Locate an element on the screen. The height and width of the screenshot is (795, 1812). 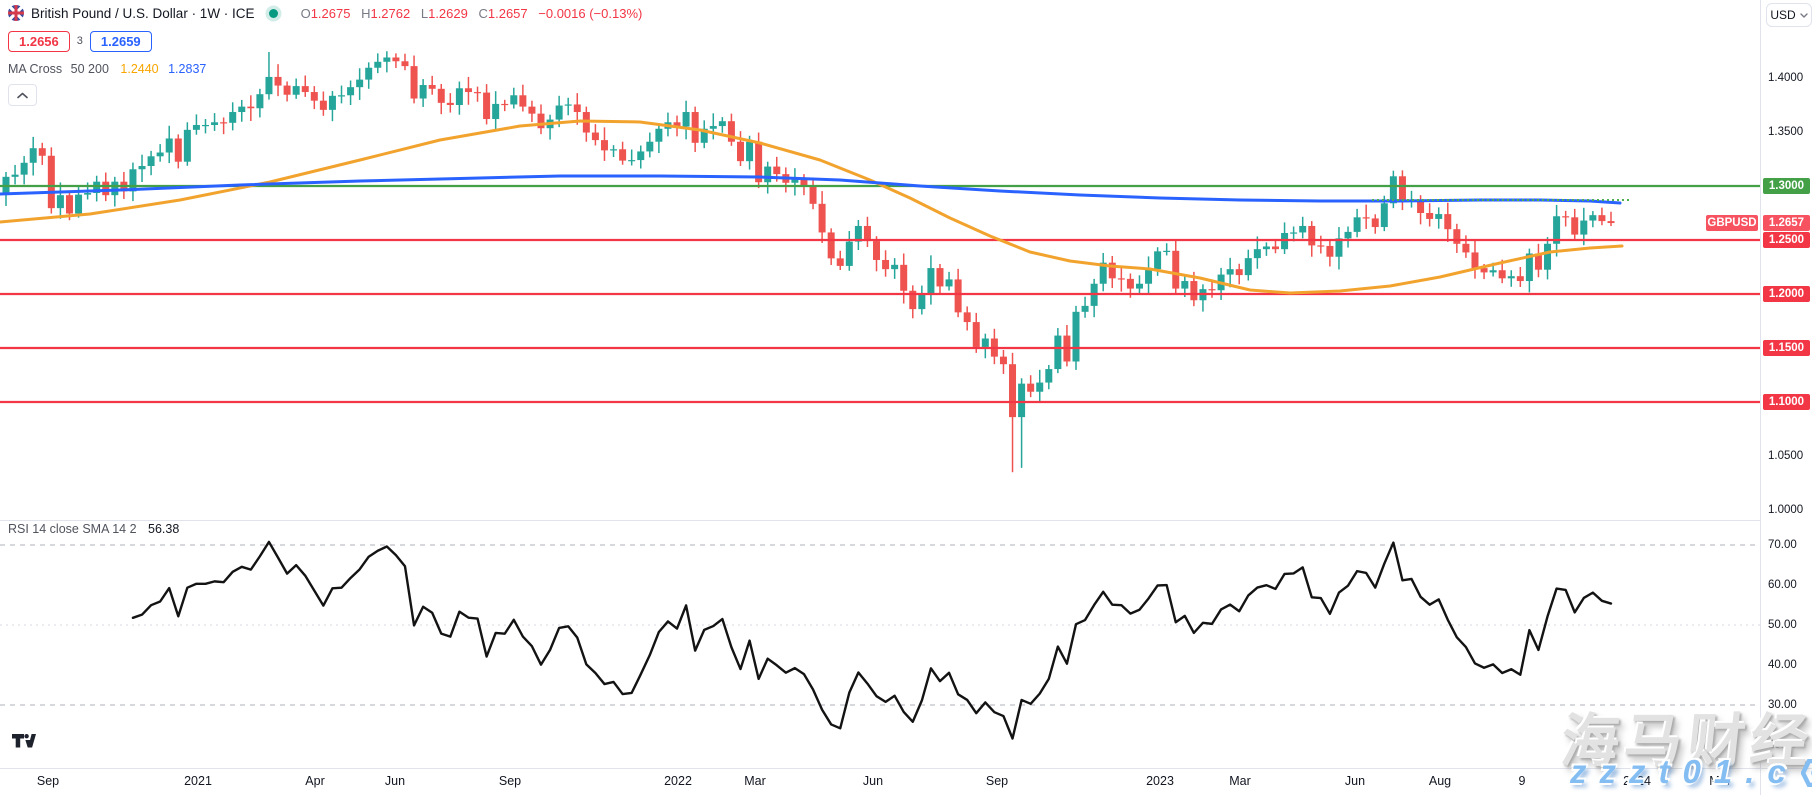
rsi-tick-label: 40.00 is located at coordinates (1782, 665).